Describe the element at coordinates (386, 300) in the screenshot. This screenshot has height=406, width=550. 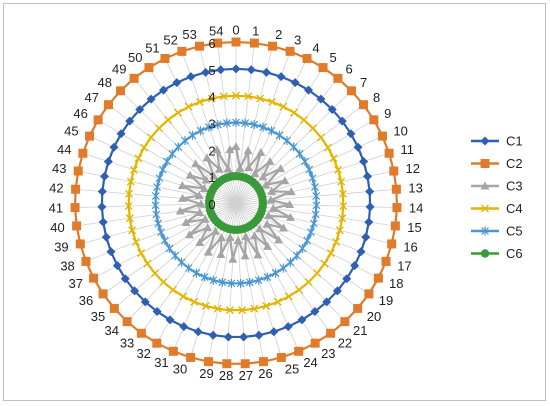
I see `category-label: 19` at that location.